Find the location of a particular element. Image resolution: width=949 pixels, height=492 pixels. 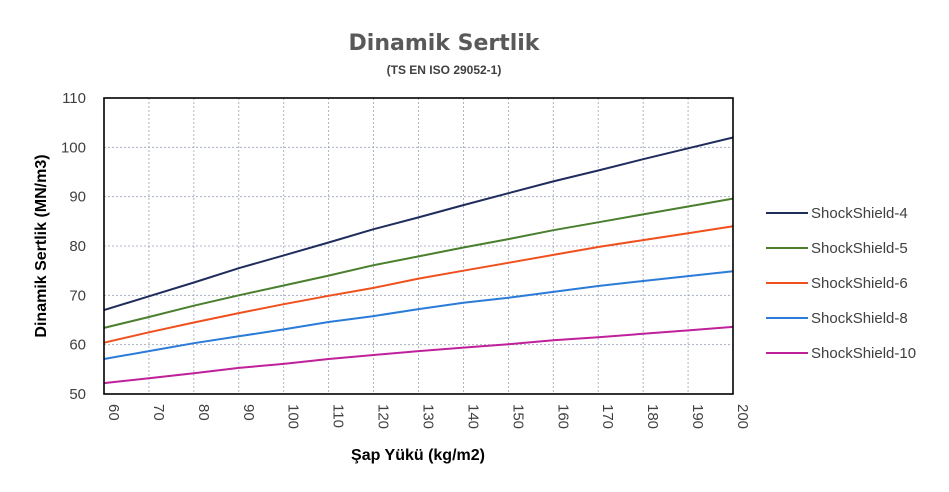

y-axis-label: Dinamik Sertlik (MN/m3) is located at coordinates (41, 245).